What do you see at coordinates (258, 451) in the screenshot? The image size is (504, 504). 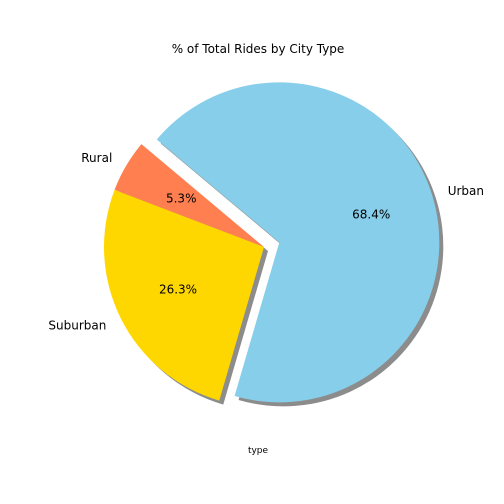 I see `x-axis-label: type` at bounding box center [258, 451].